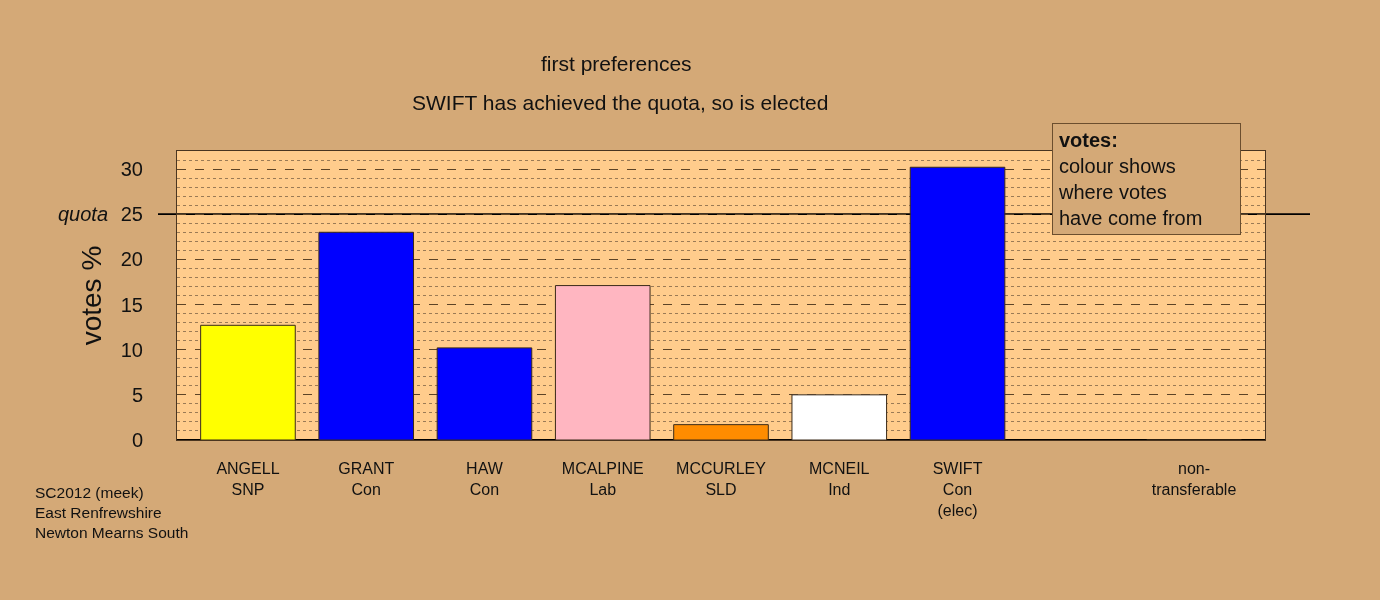  Describe the element at coordinates (1194, 479) in the screenshot. I see `x-tick-label: non- transferable` at that location.